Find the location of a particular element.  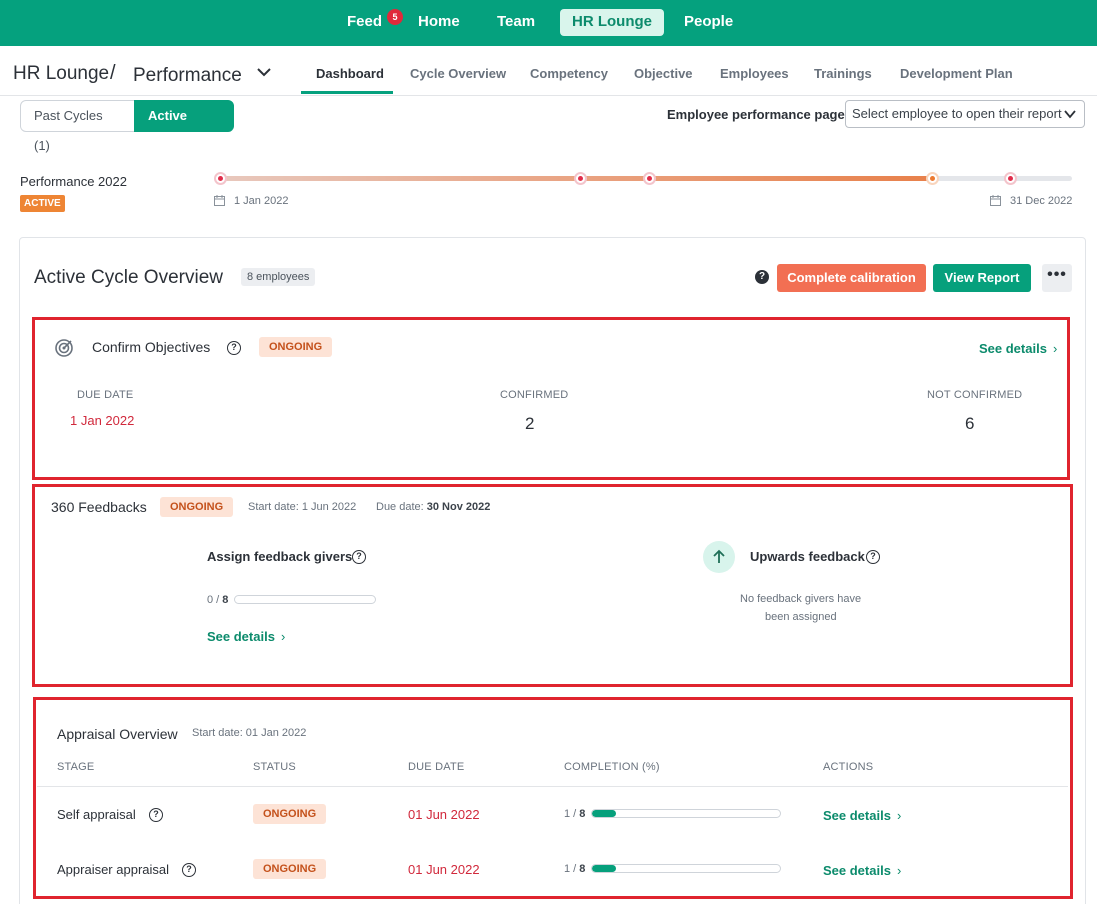

start-date-value: 1 Jun 2022 is located at coordinates (329, 507).